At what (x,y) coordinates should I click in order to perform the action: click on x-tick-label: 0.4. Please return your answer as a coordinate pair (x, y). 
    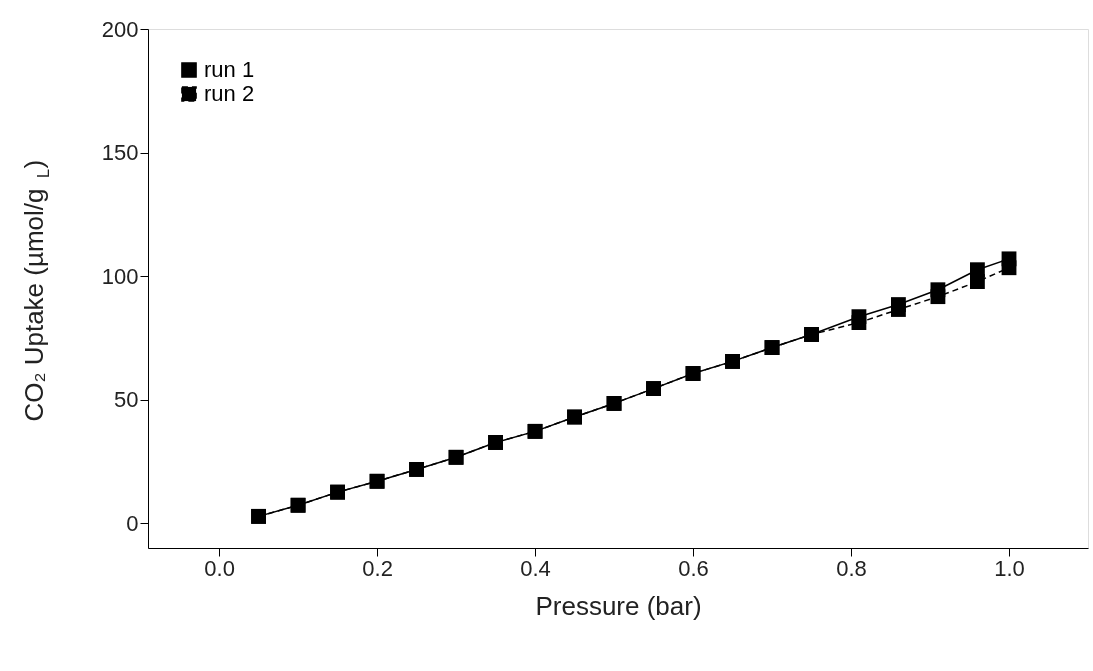
    Looking at the image, I should click on (535, 568).